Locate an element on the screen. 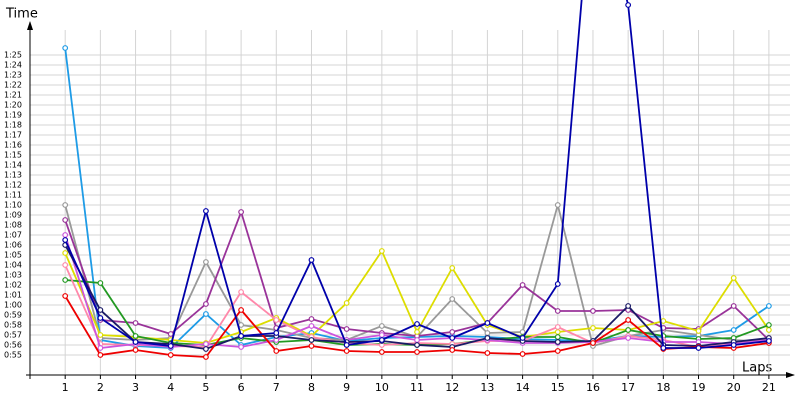 This screenshot has height=400, width=800. y-tick-label: 1:09 is located at coordinates (13, 215).